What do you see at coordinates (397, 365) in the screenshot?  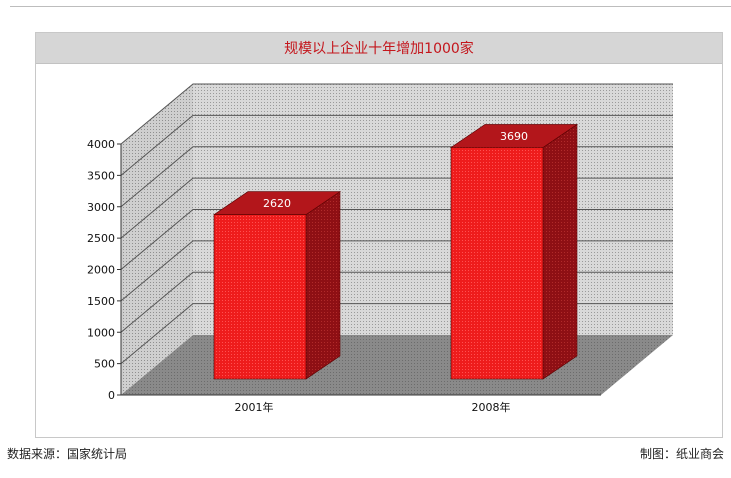 I see `chart-floor` at bounding box center [397, 365].